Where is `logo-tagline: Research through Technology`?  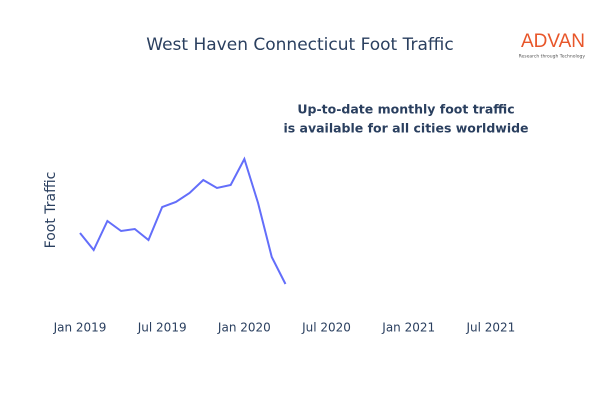
logo-tagline: Research through Technology is located at coordinates (552, 57).